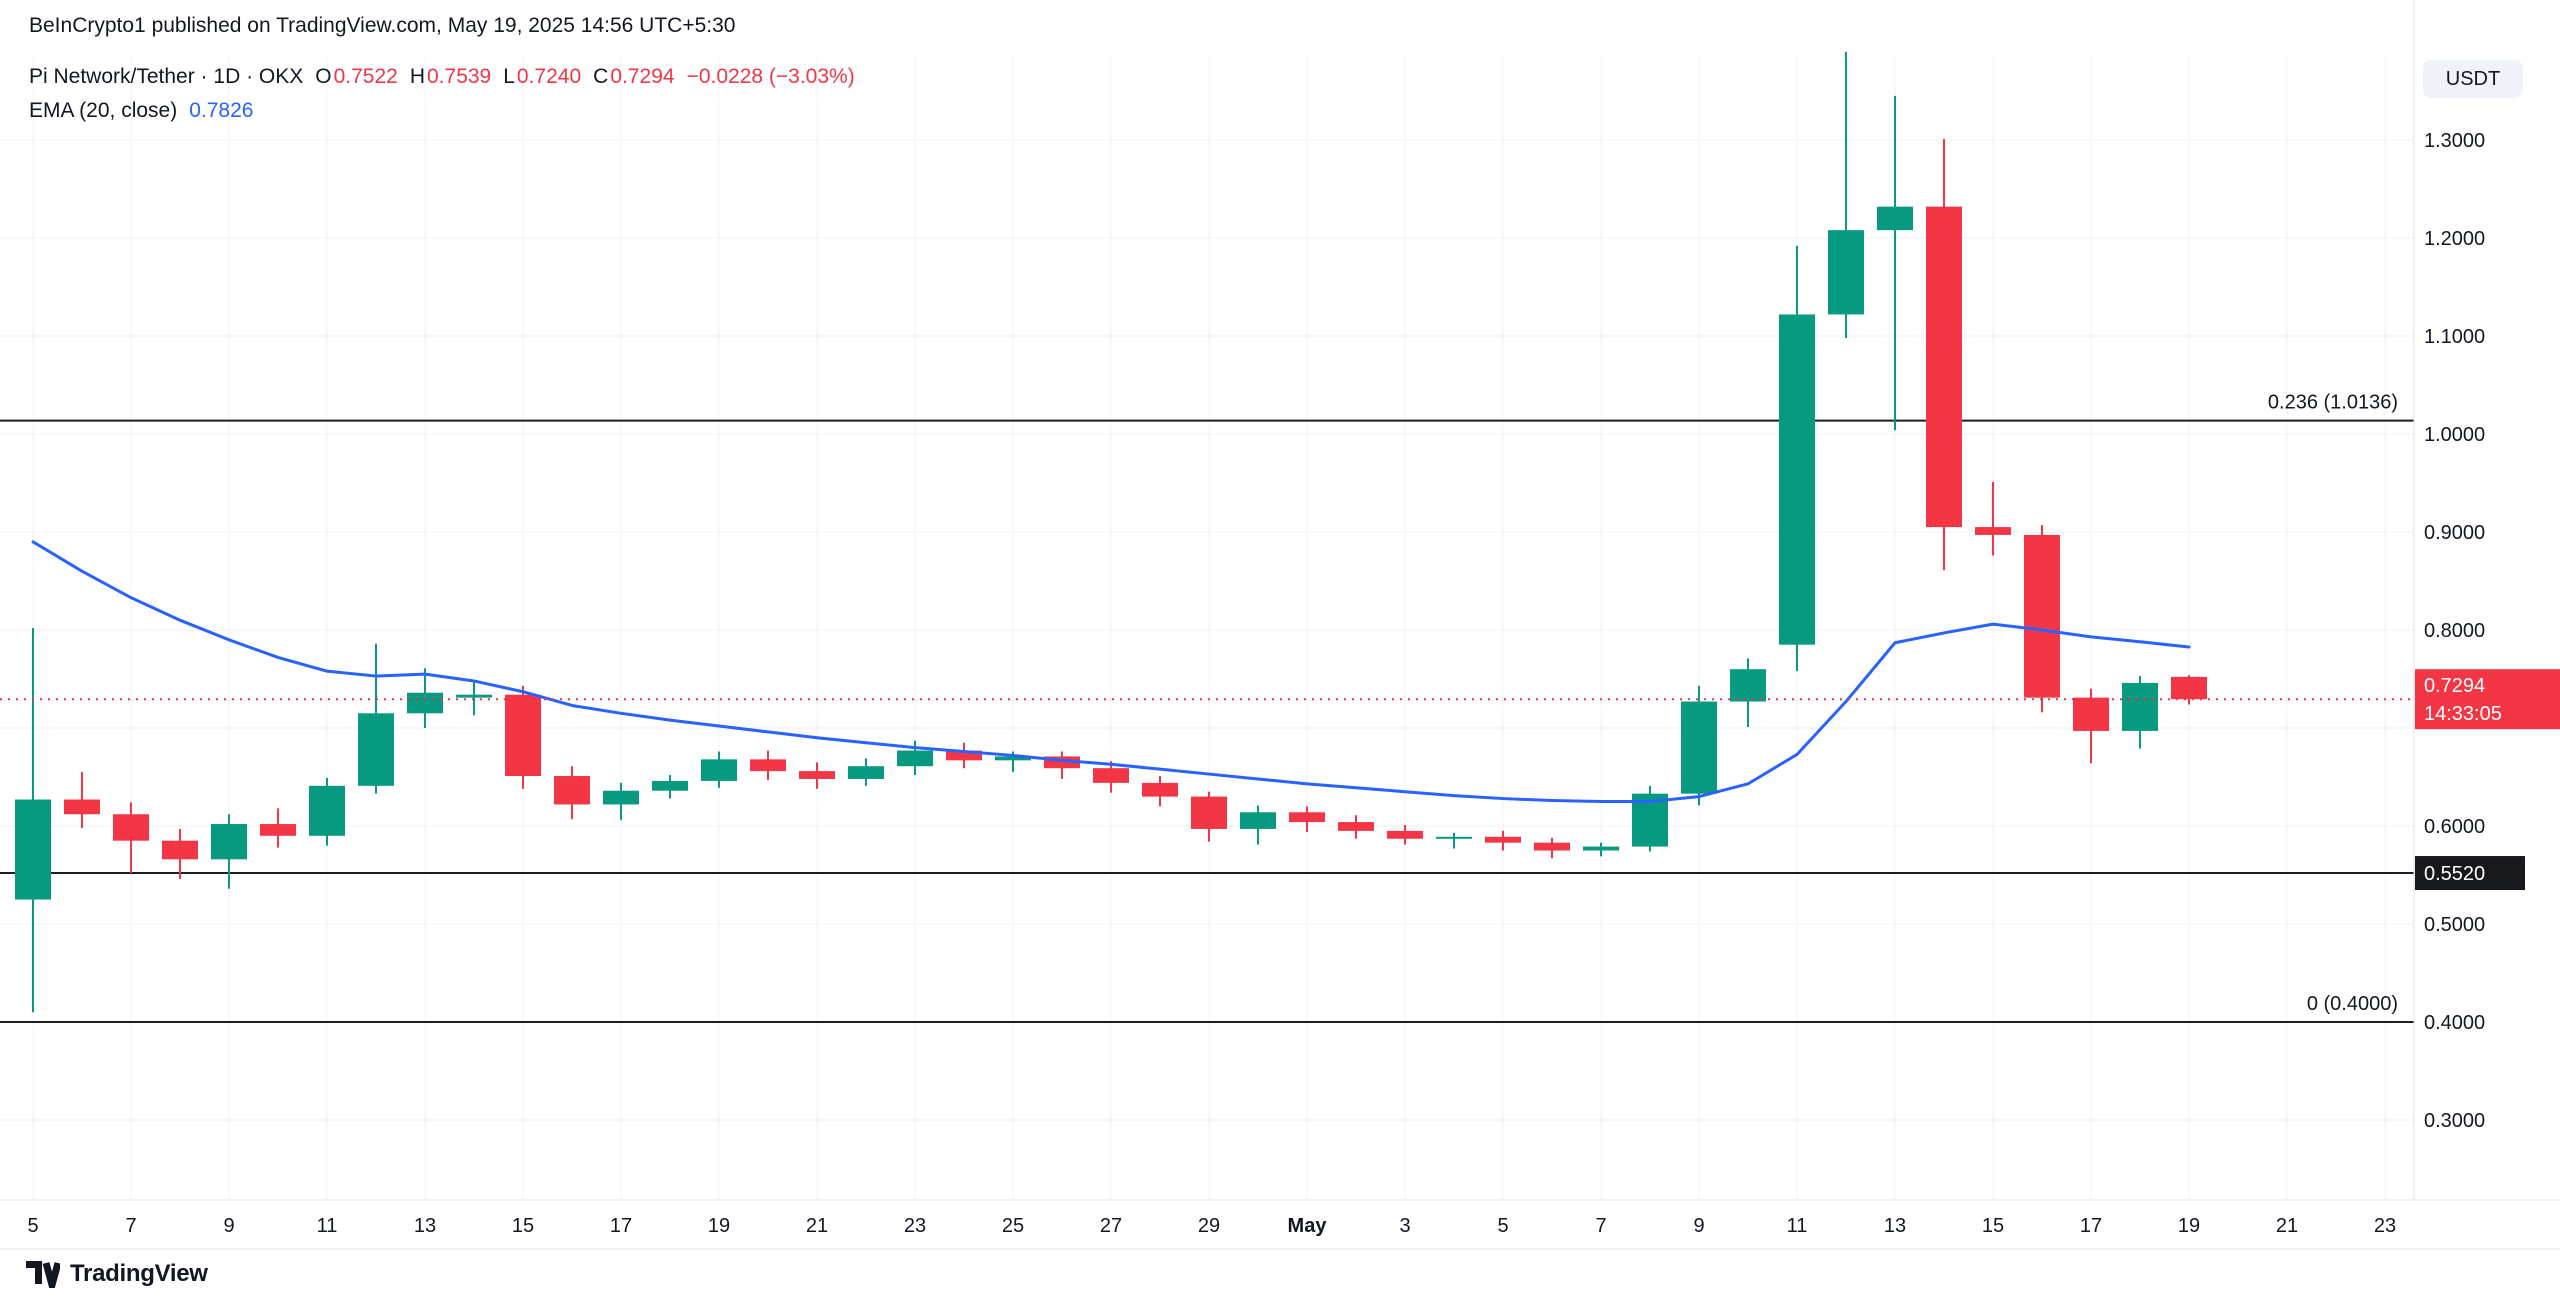 The height and width of the screenshot is (1309, 2560). I want to click on price-tick-label: 0.6000, so click(2454, 827).